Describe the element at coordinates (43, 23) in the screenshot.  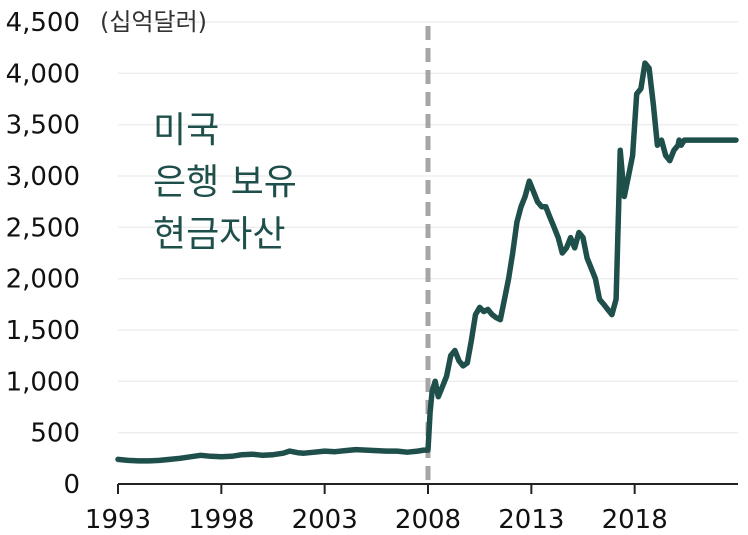
I see `y-tick-label: 4,500` at that location.